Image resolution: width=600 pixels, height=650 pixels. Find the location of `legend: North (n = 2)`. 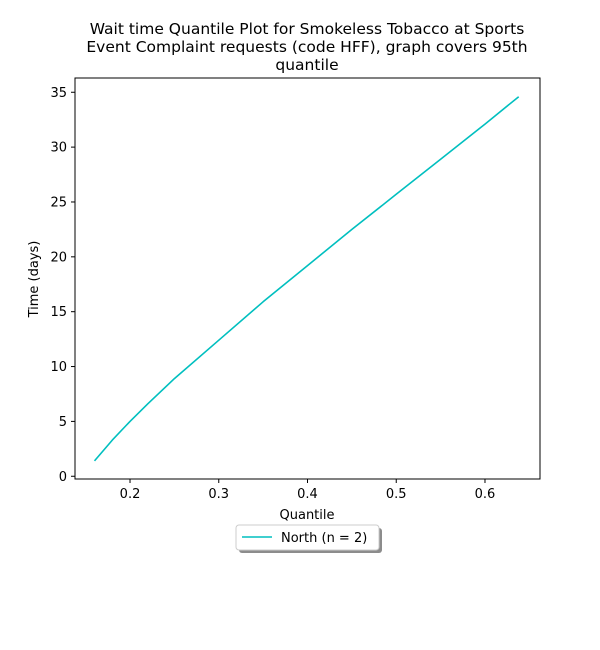

legend: North (n = 2) is located at coordinates (308, 538).